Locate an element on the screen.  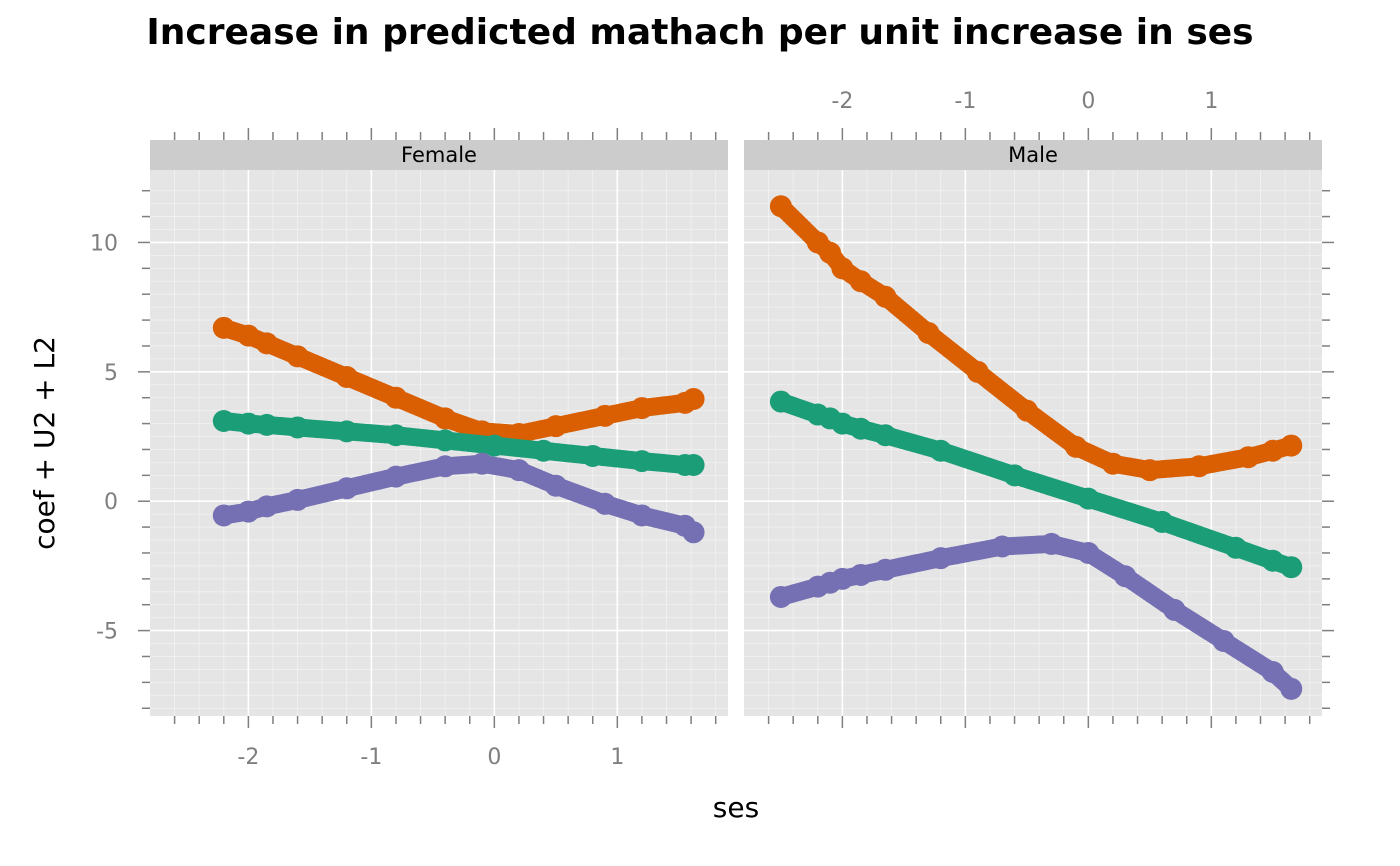
y-tick-label: 0 is located at coordinates (111, 502).